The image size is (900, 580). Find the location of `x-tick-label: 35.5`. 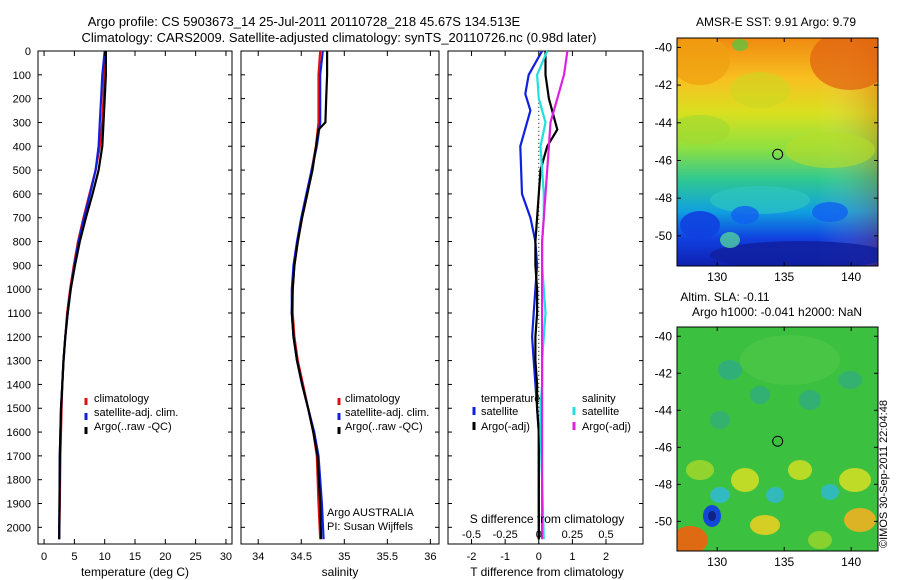

x-tick-label: 35.5 is located at coordinates (387, 557).